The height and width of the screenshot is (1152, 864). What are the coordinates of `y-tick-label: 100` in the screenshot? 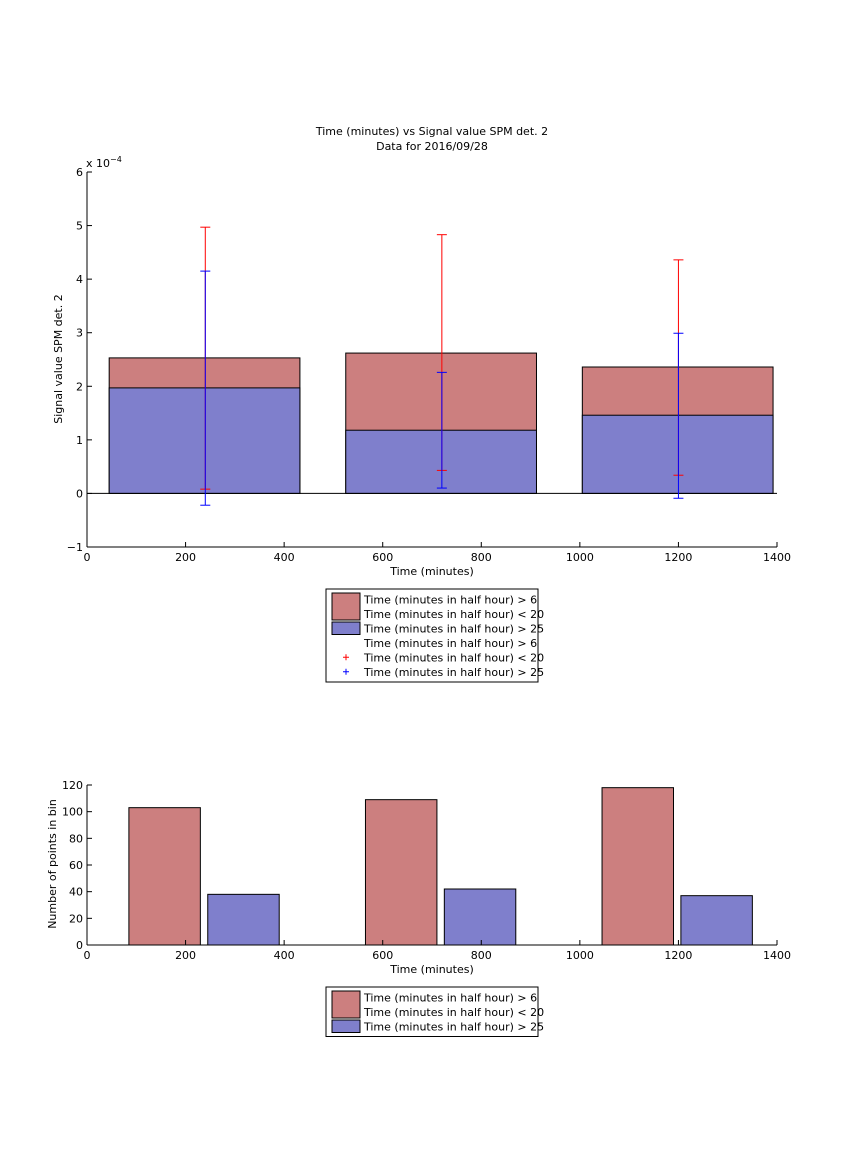 It's located at (72, 812).